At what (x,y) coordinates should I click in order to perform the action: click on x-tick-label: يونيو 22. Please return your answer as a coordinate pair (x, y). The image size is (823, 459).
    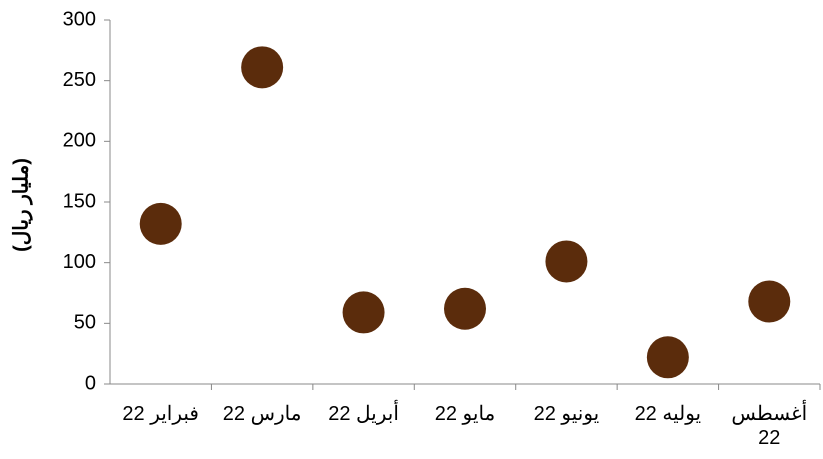
    Looking at the image, I should click on (566, 414).